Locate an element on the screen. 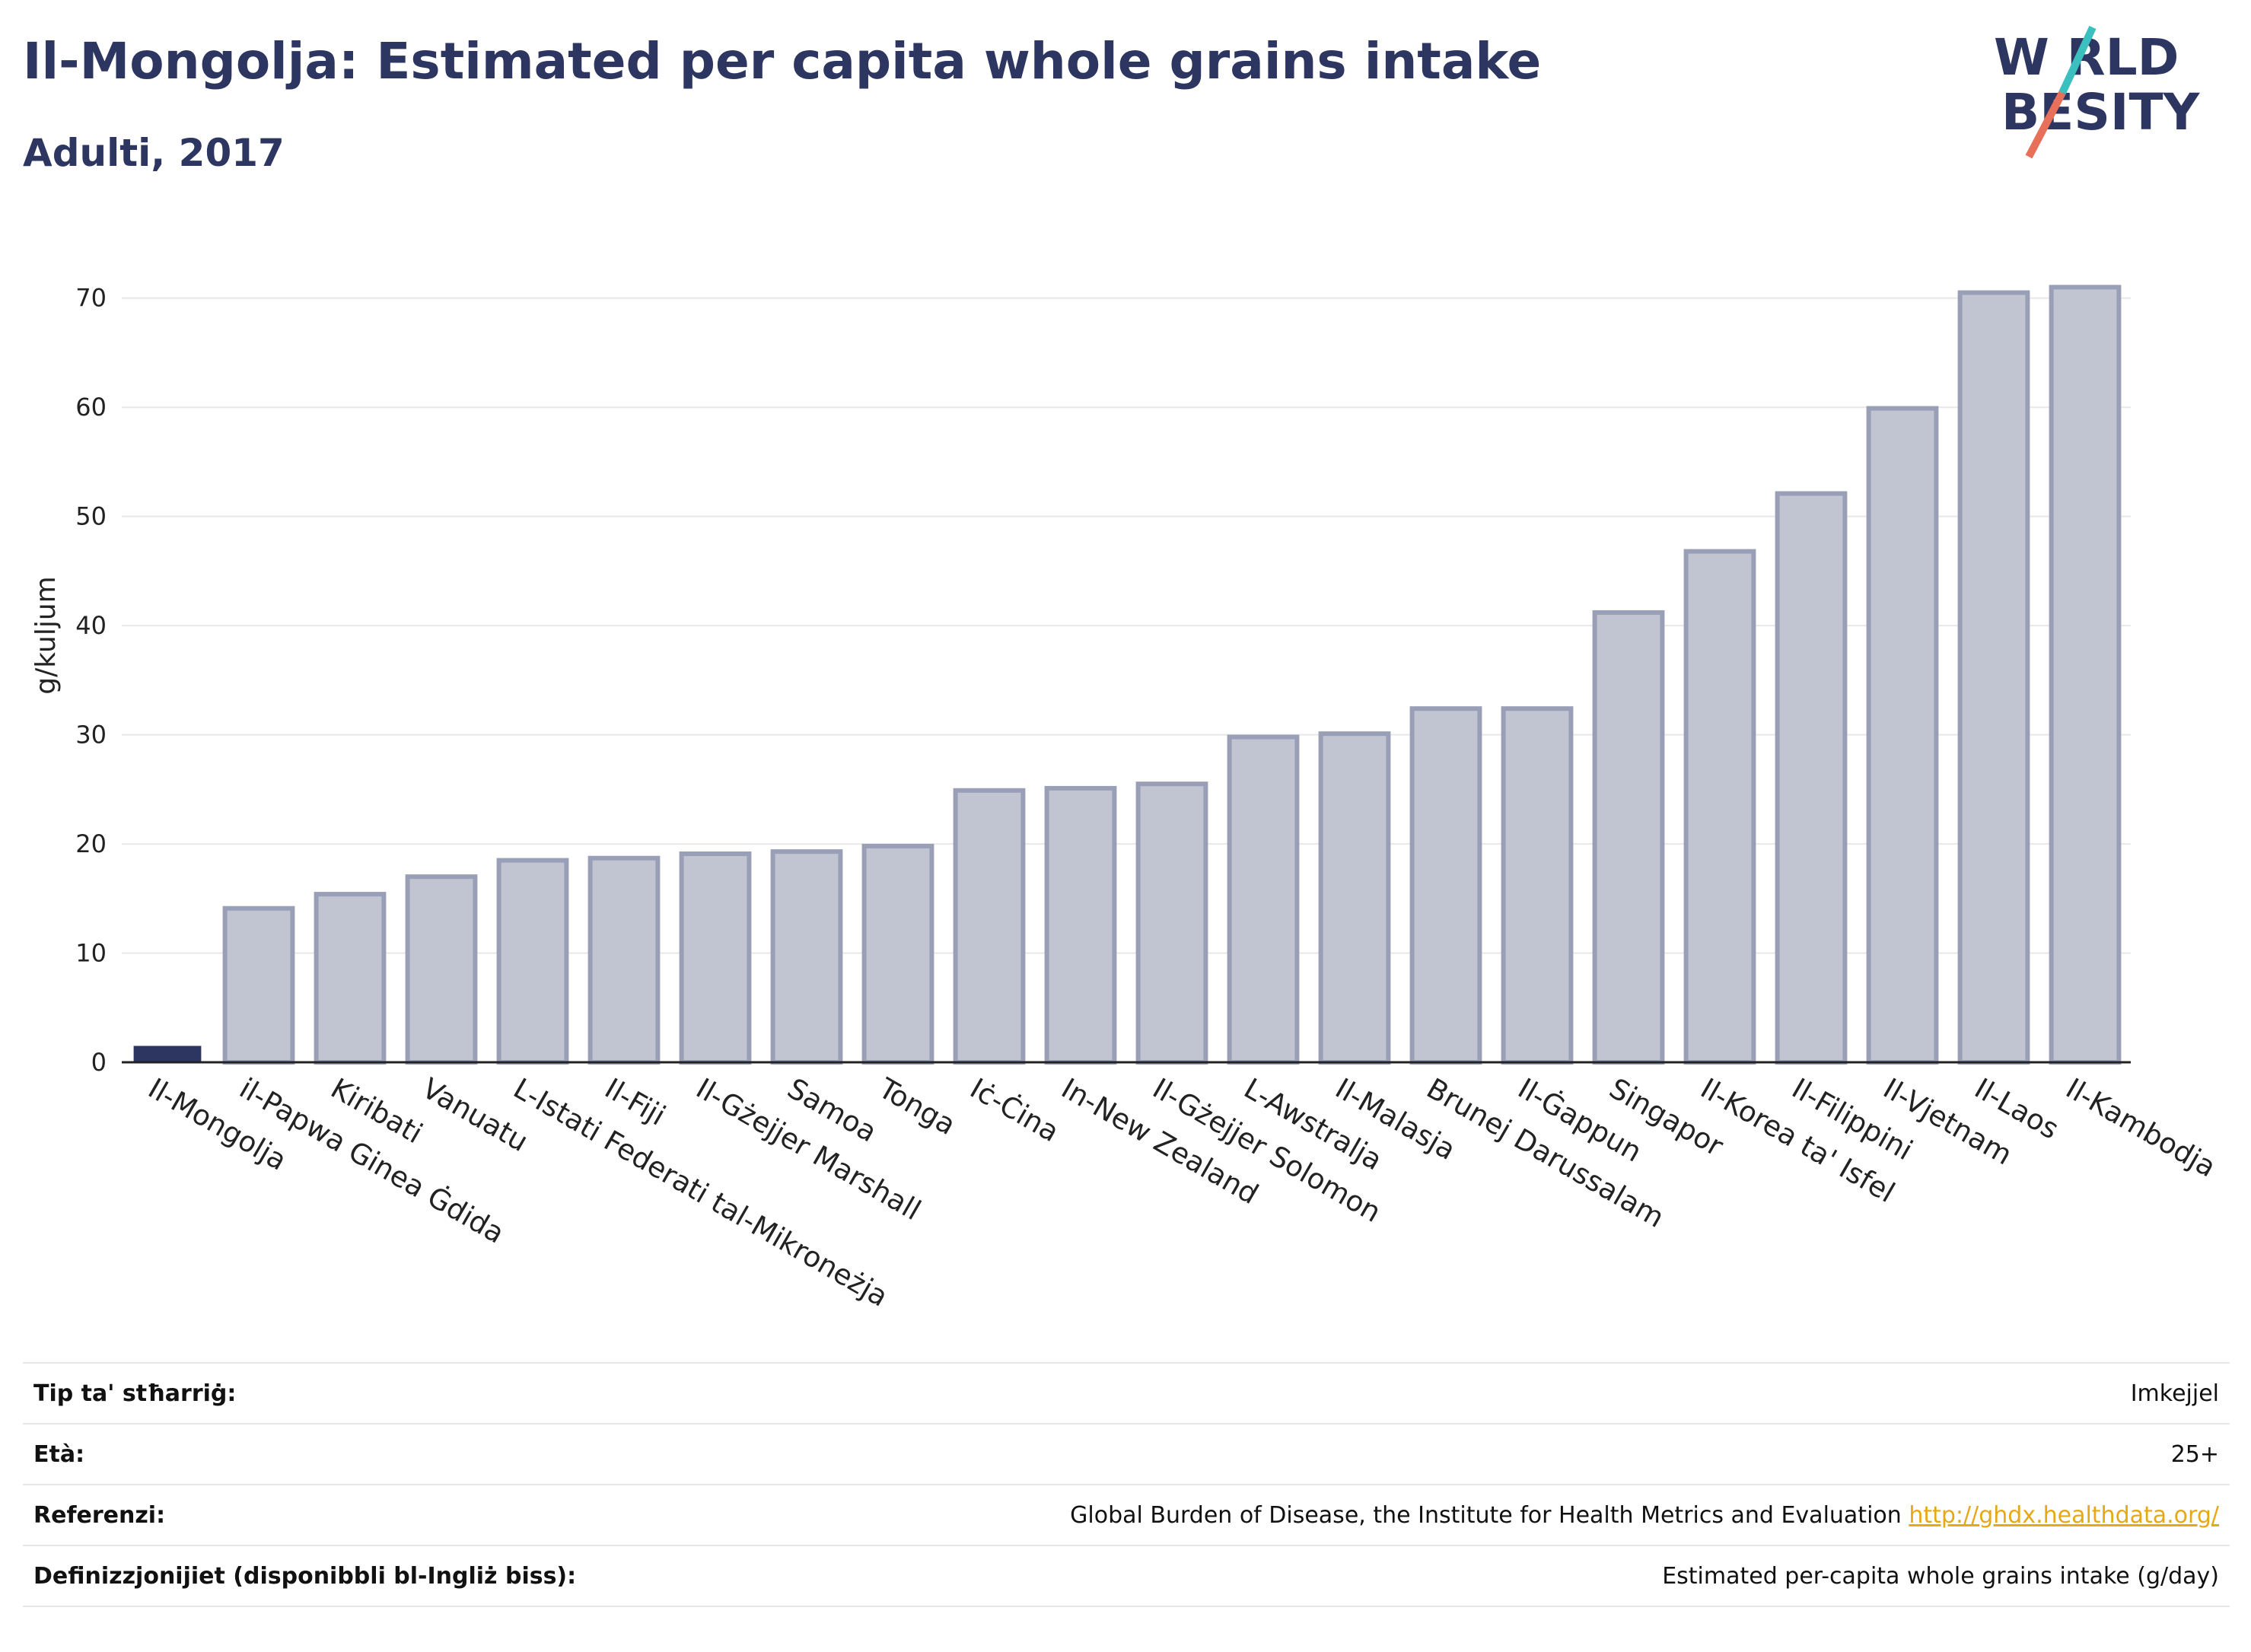 This screenshot has width=2251, height=1652. y-tick-label: 50 is located at coordinates (91, 516).